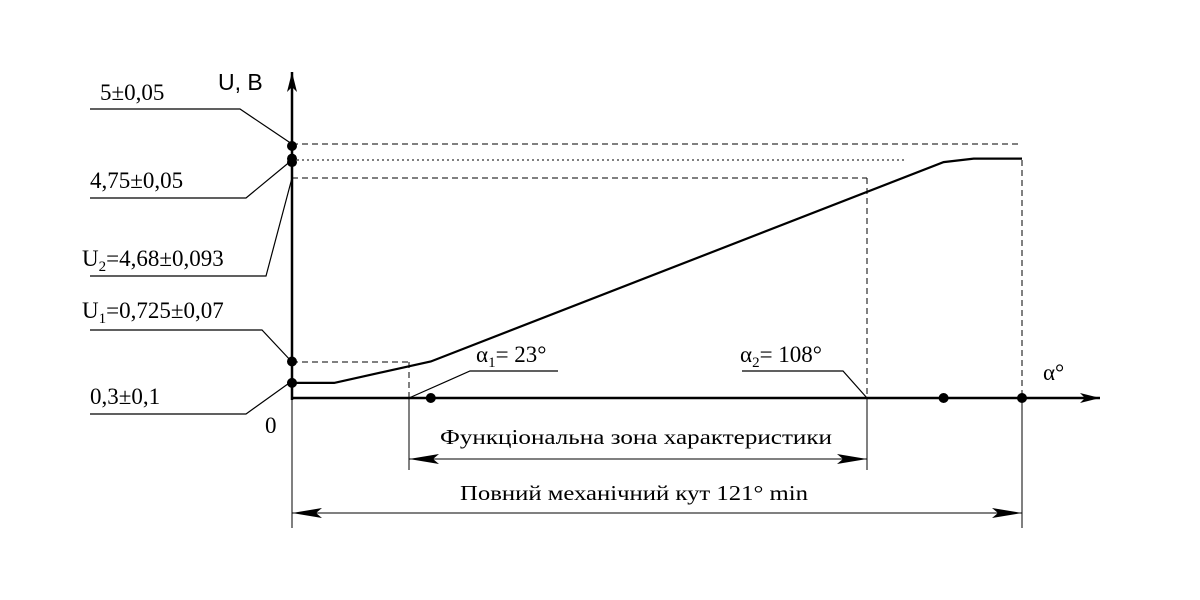 The width and height of the screenshot is (1200, 600). I want to click on leader-u-sat, so click(191, 179).